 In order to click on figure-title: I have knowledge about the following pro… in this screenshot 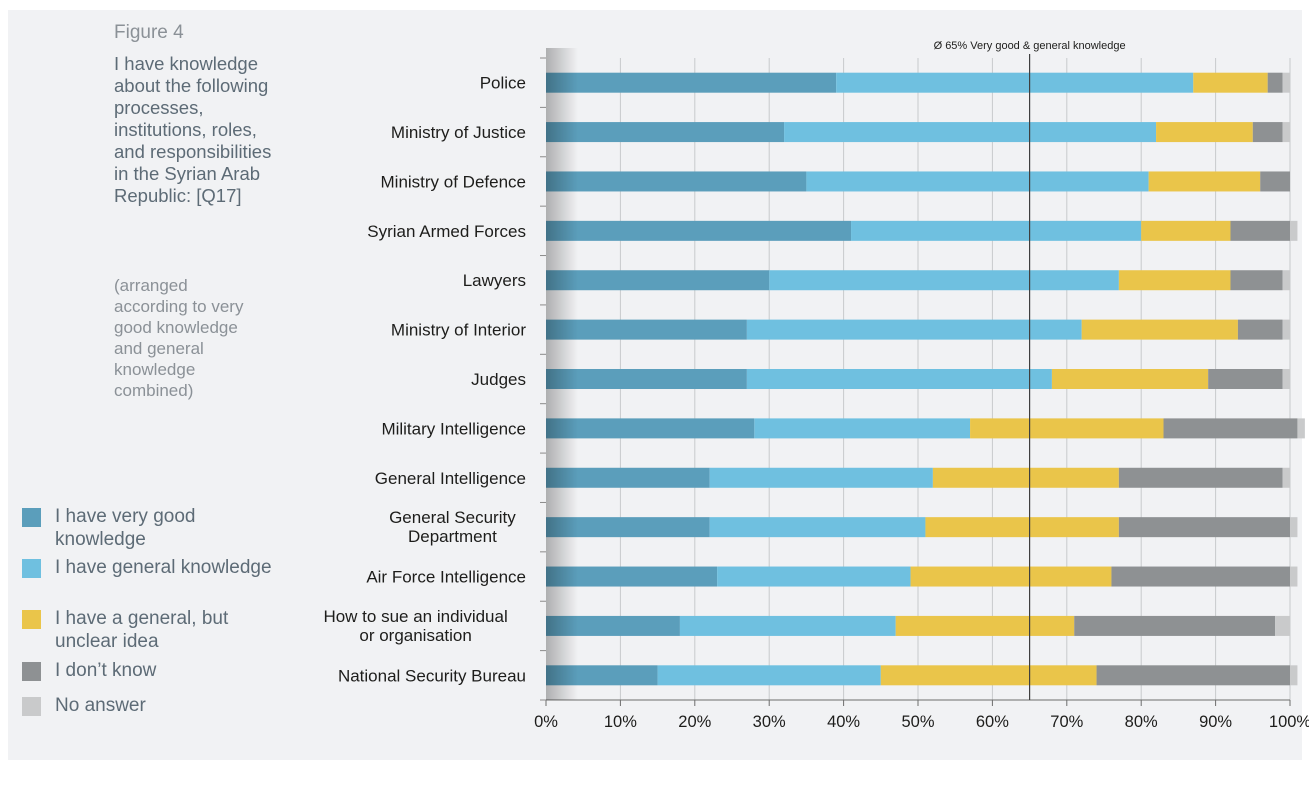, I will do `click(193, 129)`.